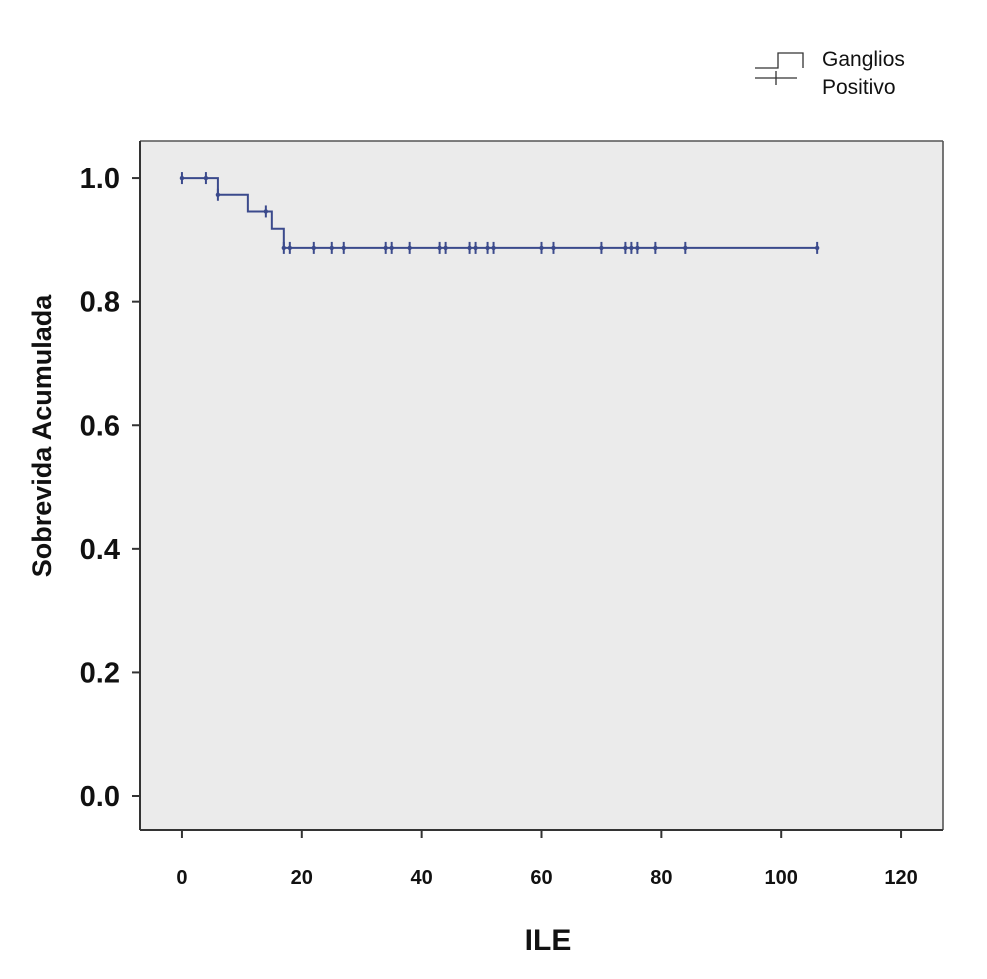 This screenshot has width=987, height=979. What do you see at coordinates (100, 673) in the screenshot?
I see `y-tick-label: 0.2` at bounding box center [100, 673].